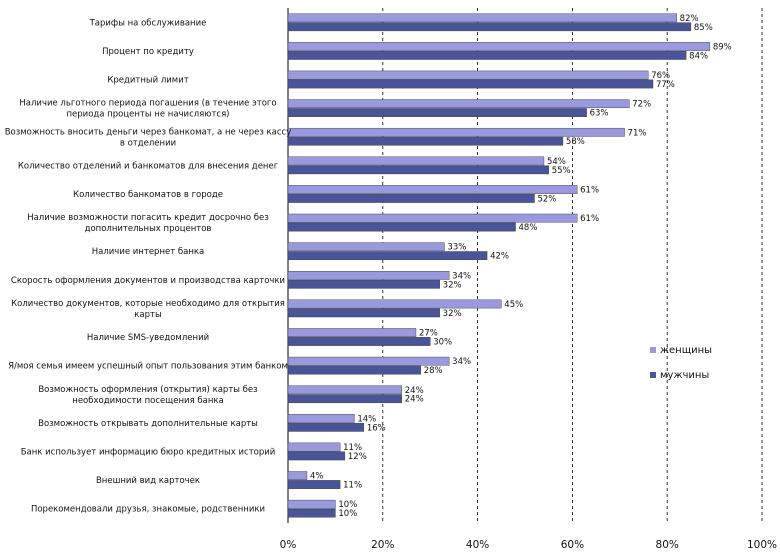 This screenshot has height=555, width=780. I want to click on data-label: 28%, so click(433, 371).